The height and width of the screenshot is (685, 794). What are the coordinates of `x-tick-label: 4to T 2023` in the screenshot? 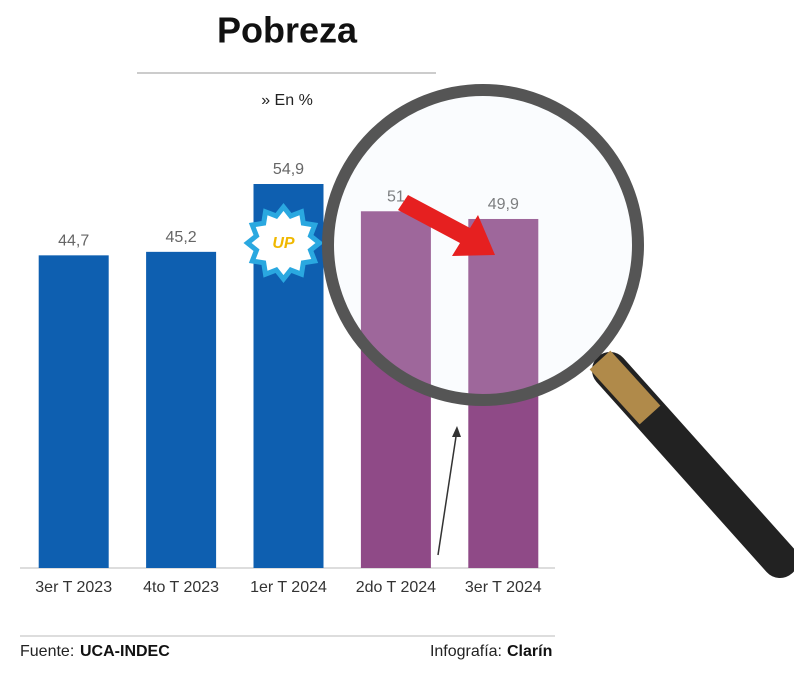 It's located at (181, 587).